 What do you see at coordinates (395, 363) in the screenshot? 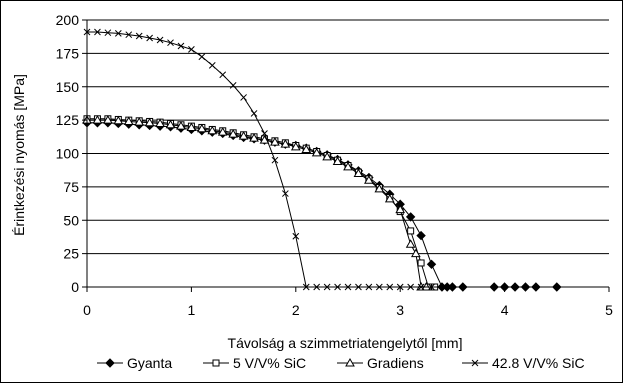
I see `legend-label: Gradiens` at bounding box center [395, 363].